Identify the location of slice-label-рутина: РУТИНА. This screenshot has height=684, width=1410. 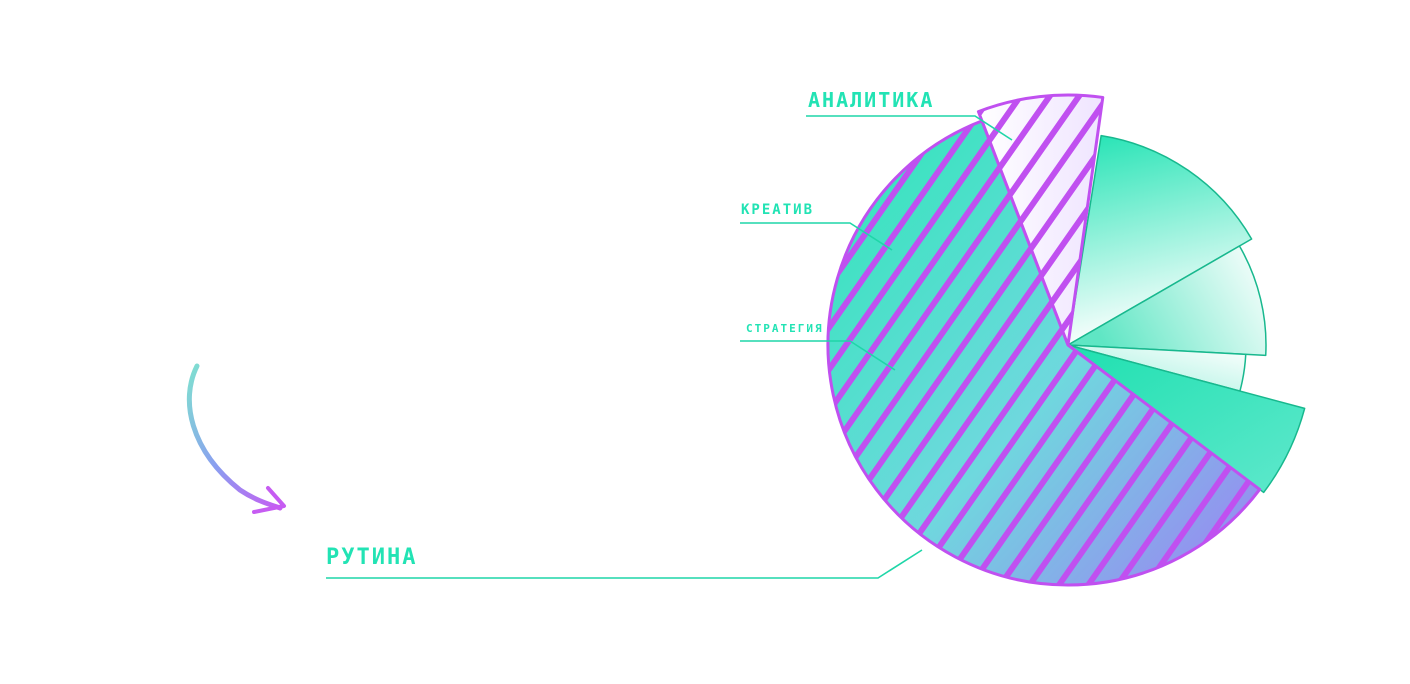
(371, 557).